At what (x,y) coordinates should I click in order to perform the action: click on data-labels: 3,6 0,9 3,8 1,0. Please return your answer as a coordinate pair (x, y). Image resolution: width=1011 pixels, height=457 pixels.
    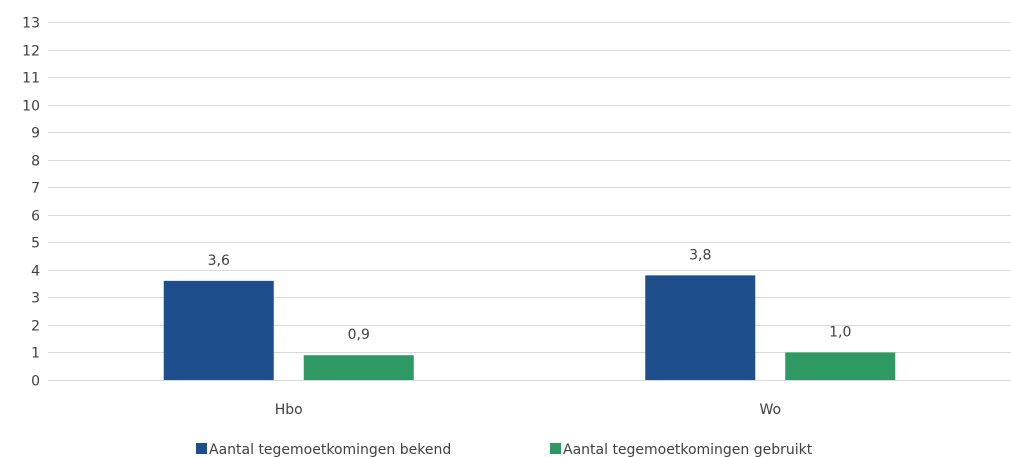
    Looking at the image, I should click on (530, 295).